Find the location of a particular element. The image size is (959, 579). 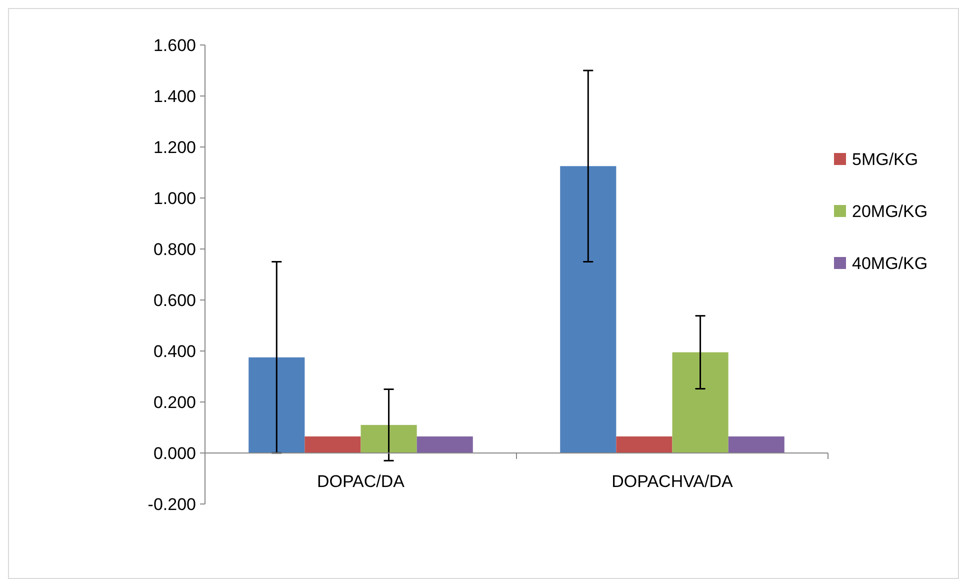

legend-label: 5MG/KG is located at coordinates (885, 159).